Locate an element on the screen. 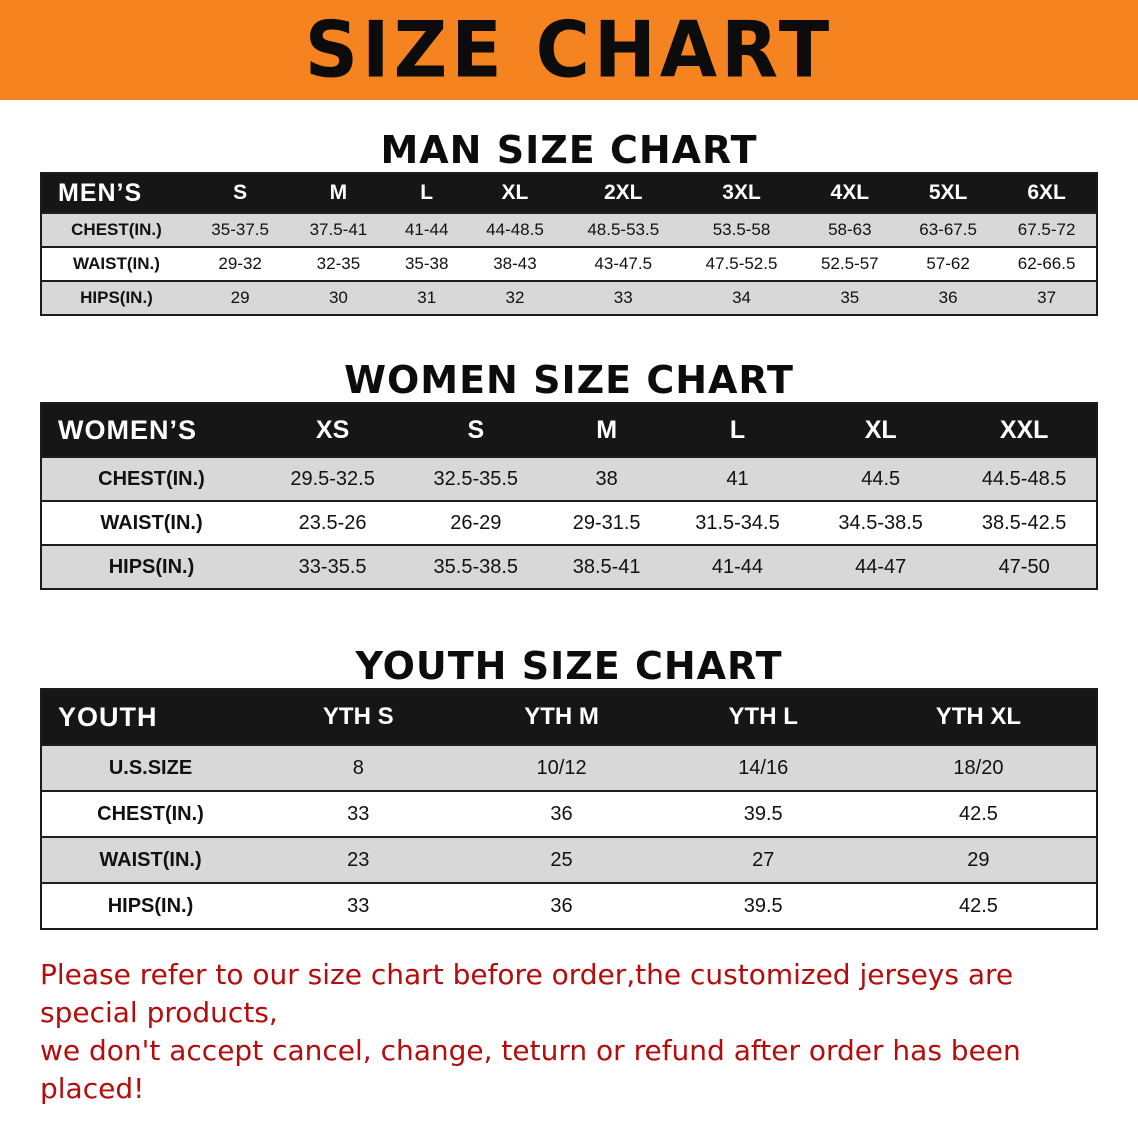  measurement-value: 37 is located at coordinates (1047, 297).